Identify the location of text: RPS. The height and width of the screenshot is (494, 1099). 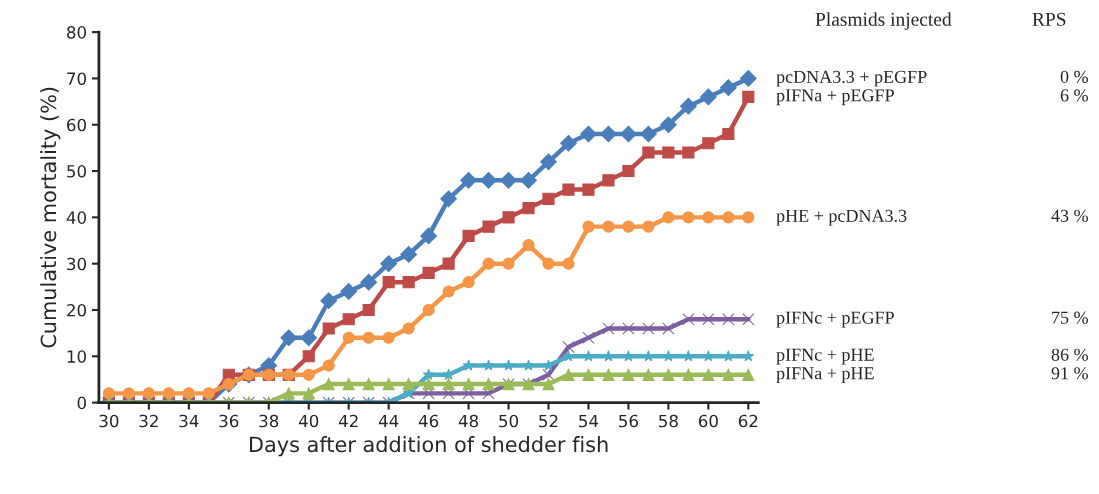
(1049, 19).